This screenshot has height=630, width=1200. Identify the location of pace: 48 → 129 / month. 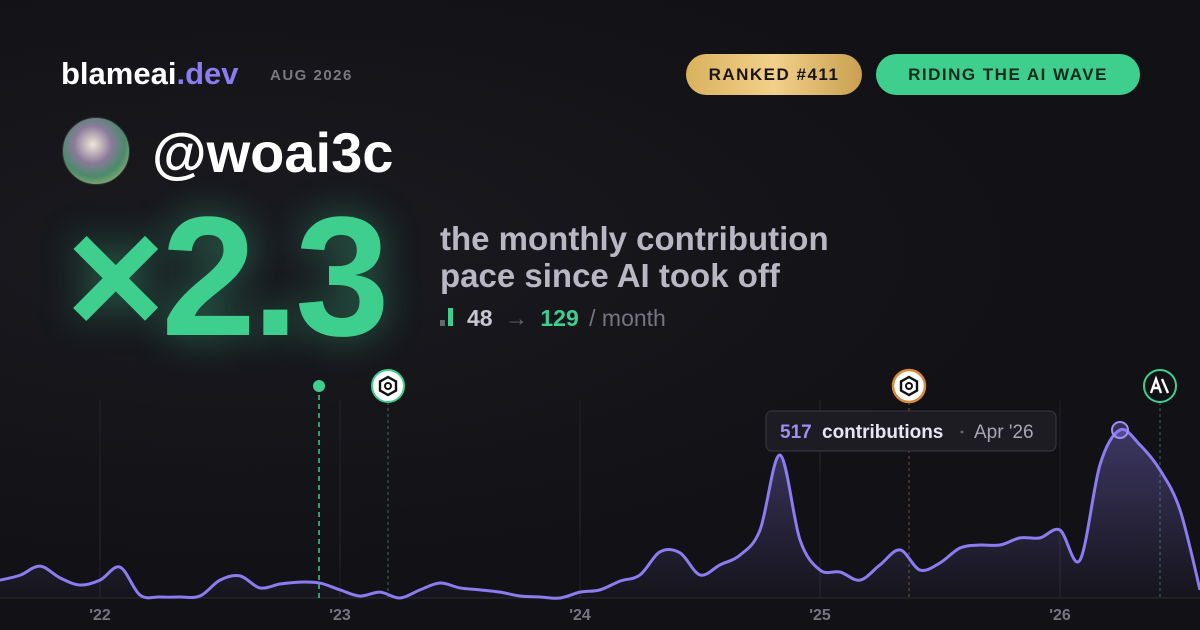
(553, 318).